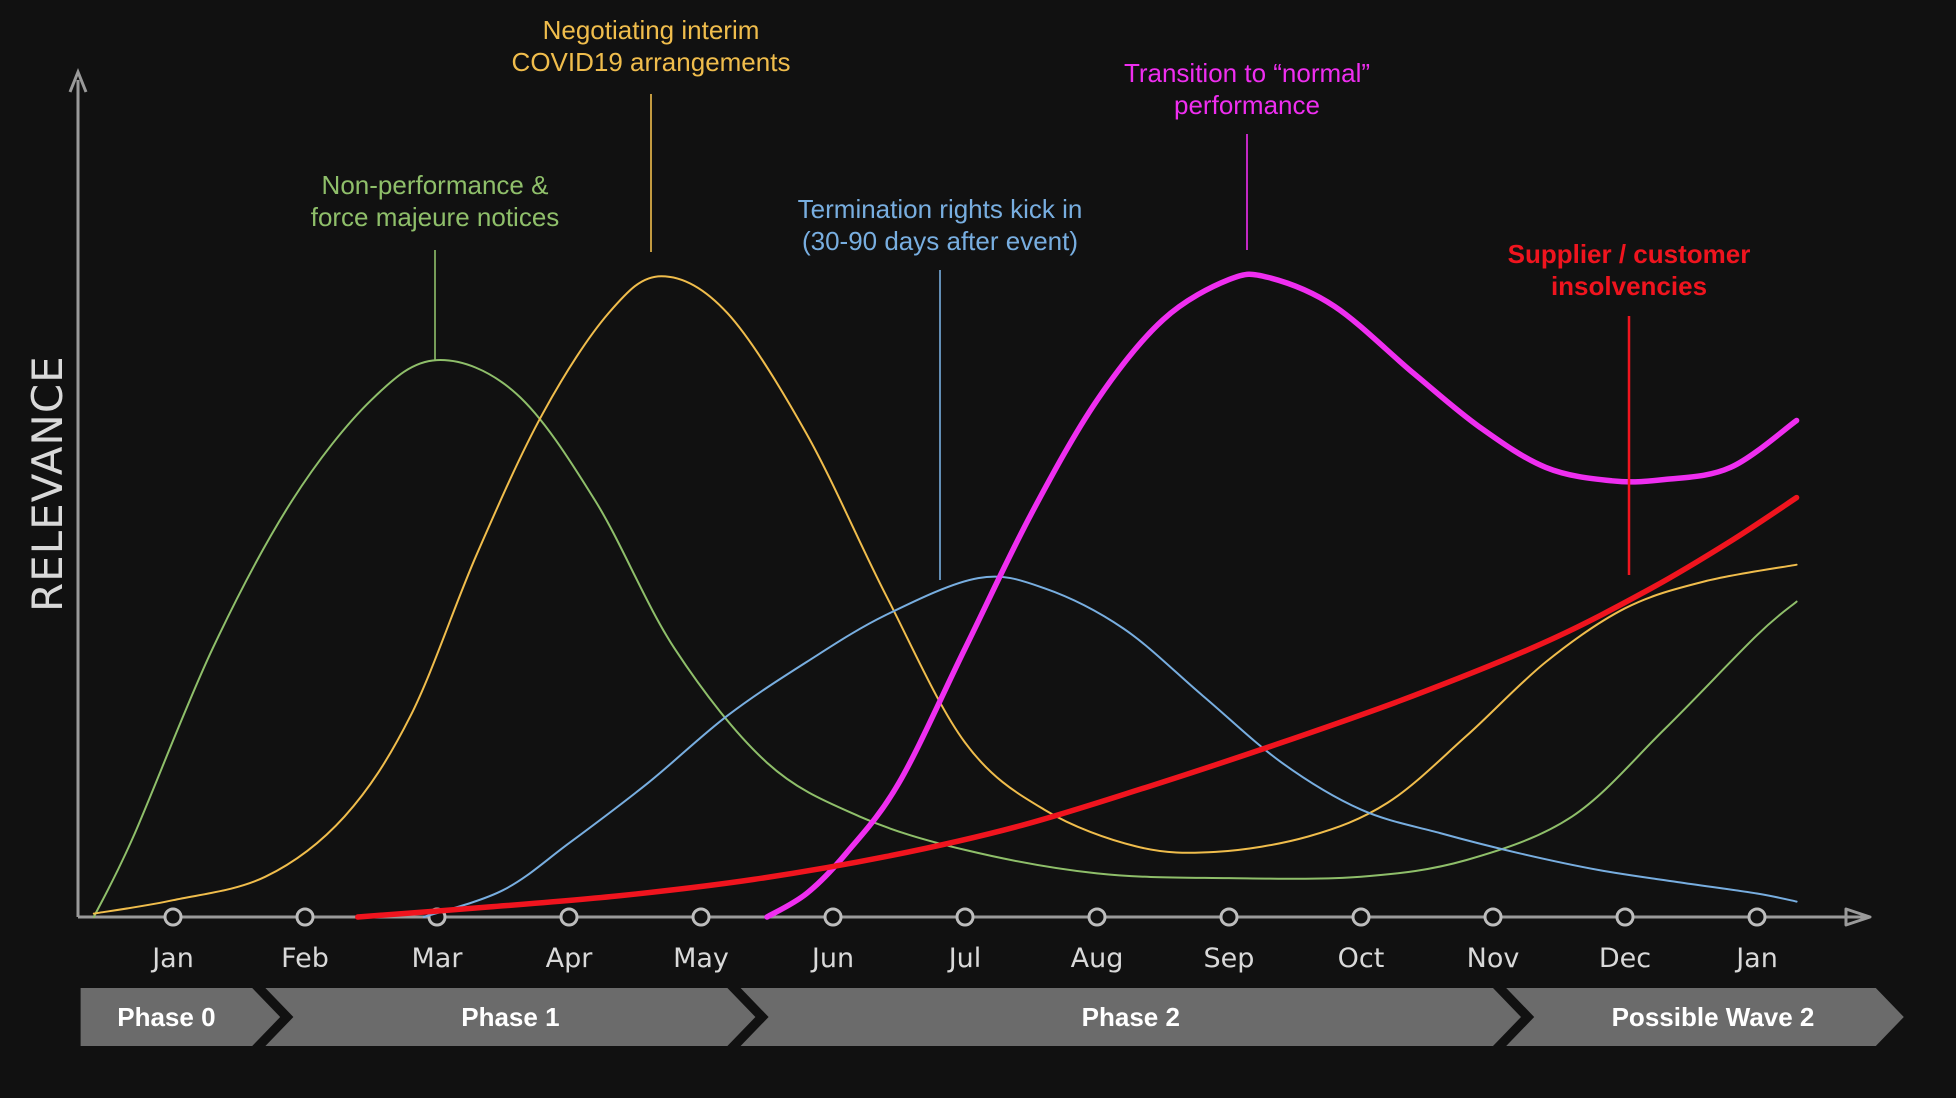 The width and height of the screenshot is (1956, 1098). What do you see at coordinates (964, 958) in the screenshot?
I see `x-tick-label: Jul` at bounding box center [964, 958].